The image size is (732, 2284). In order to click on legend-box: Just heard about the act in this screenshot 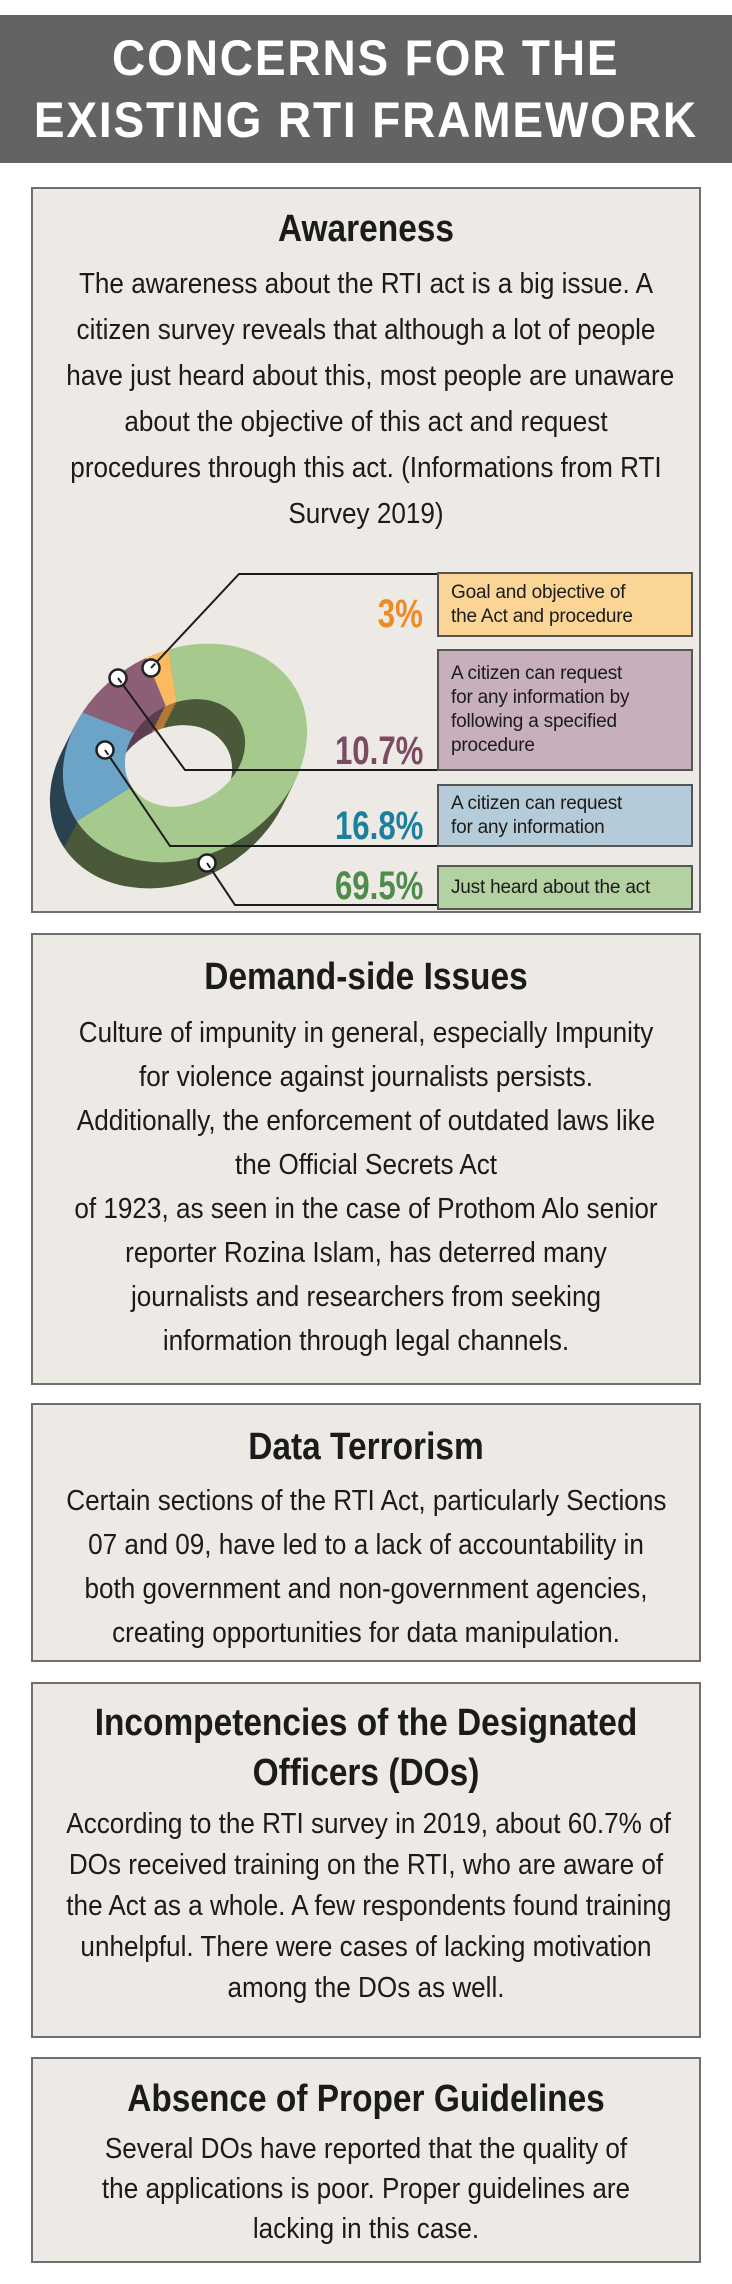, I will do `click(565, 887)`.